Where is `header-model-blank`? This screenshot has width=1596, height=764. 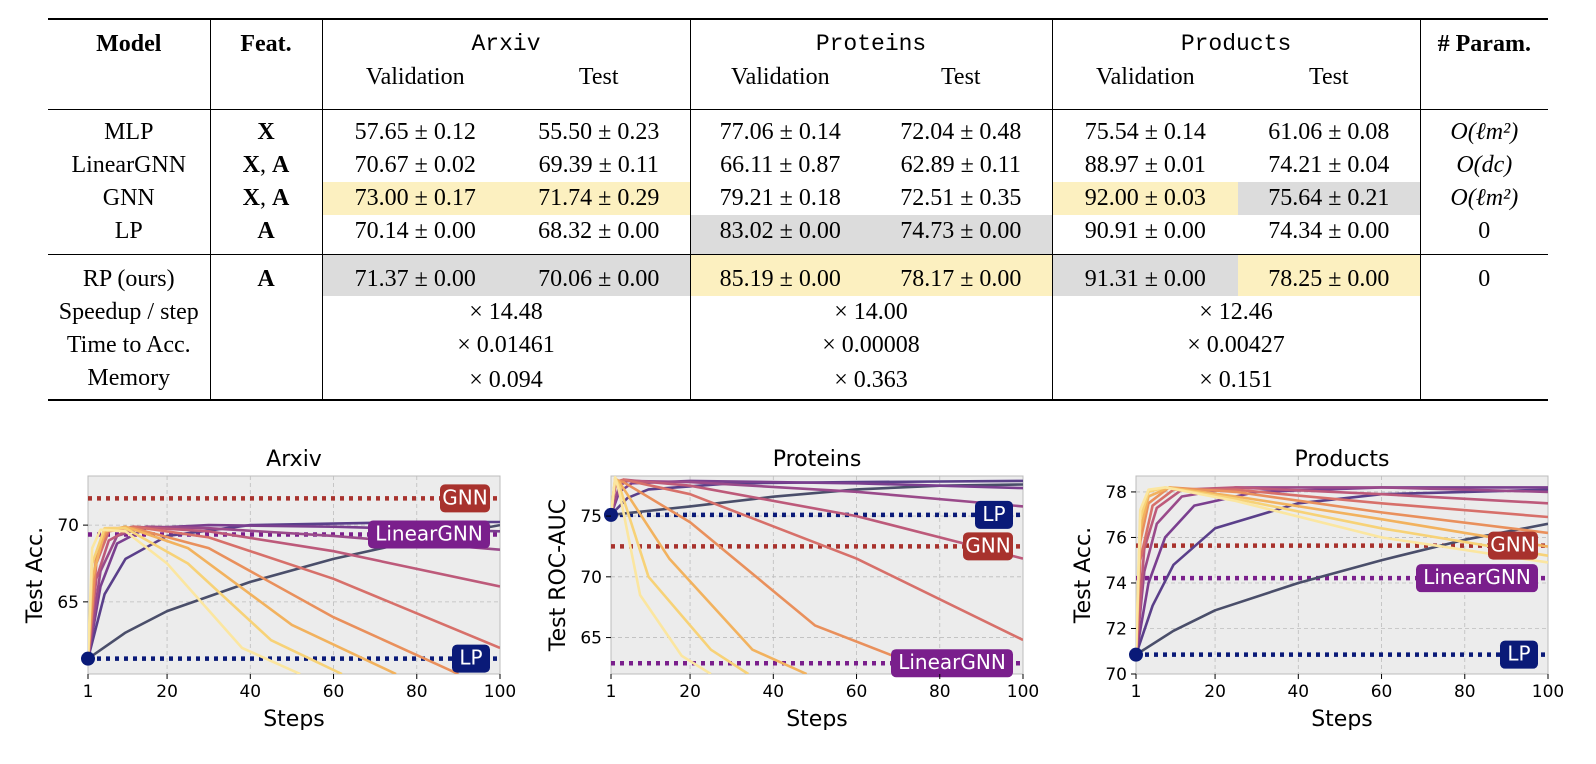
header-model-blank is located at coordinates (129, 85).